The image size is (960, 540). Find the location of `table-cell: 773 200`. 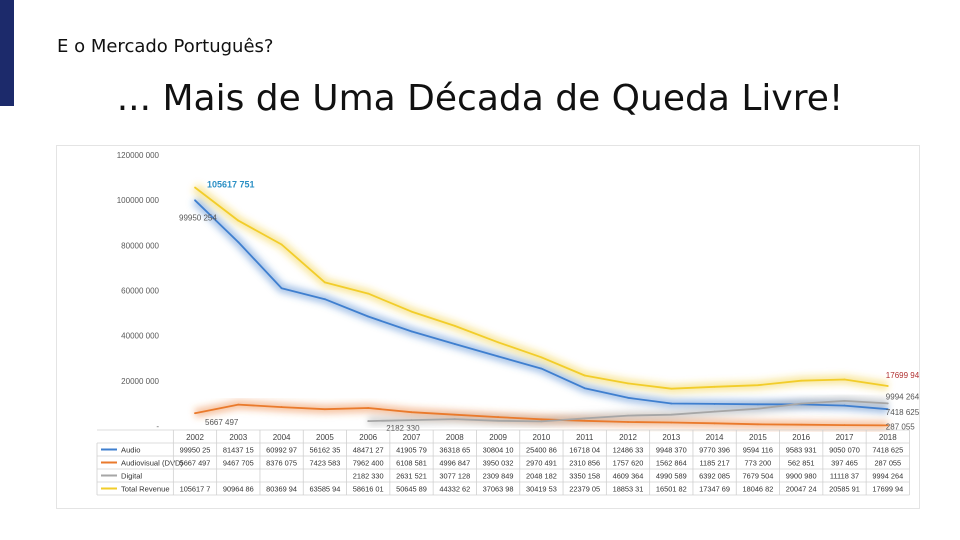

table-cell: 773 200 is located at coordinates (758, 463).